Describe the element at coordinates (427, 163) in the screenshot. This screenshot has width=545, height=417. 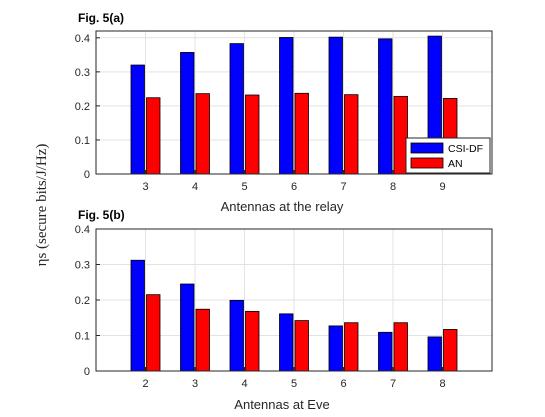
I see `legend-swatch-an` at that location.